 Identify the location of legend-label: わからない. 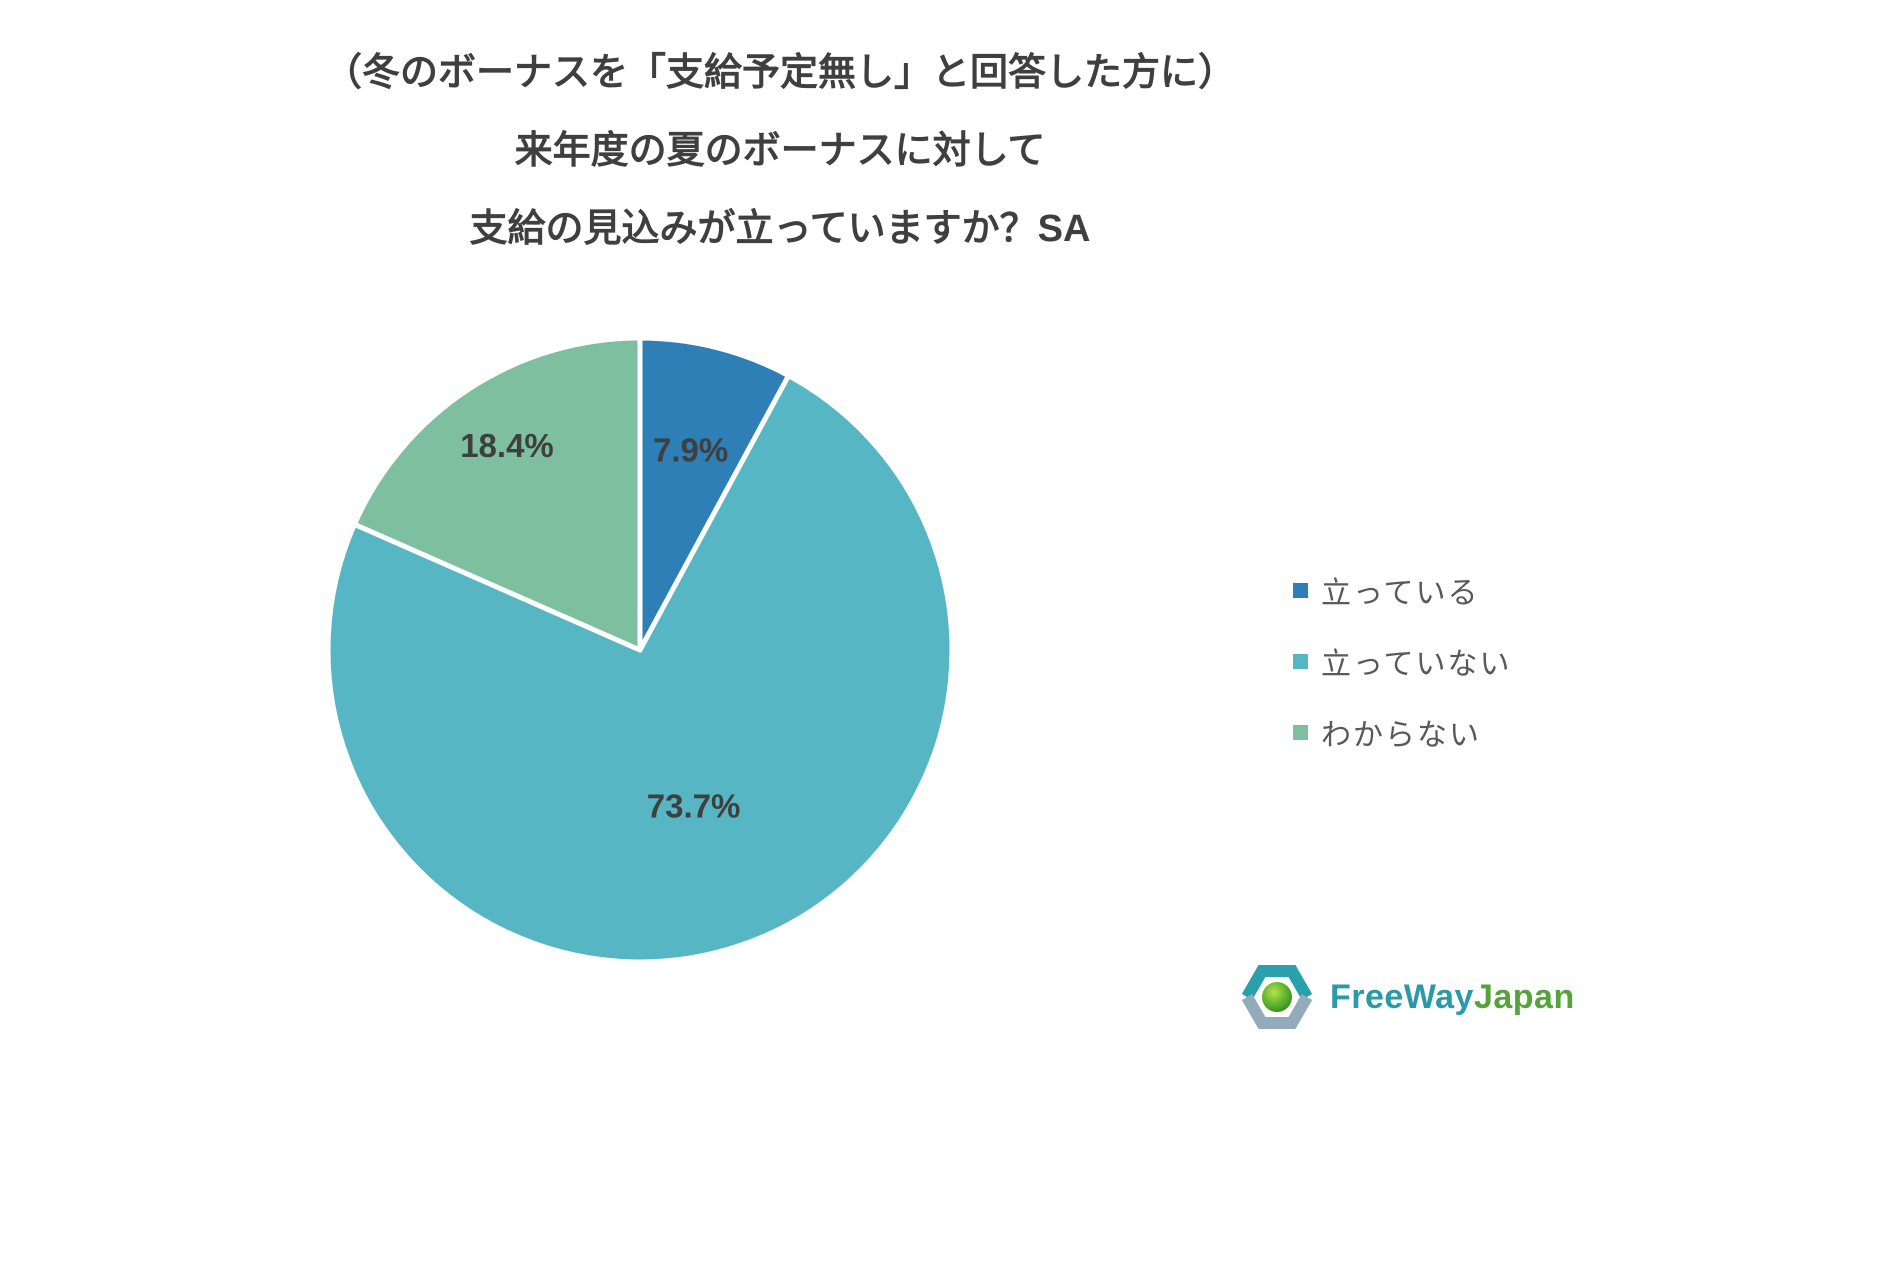
(1401, 735).